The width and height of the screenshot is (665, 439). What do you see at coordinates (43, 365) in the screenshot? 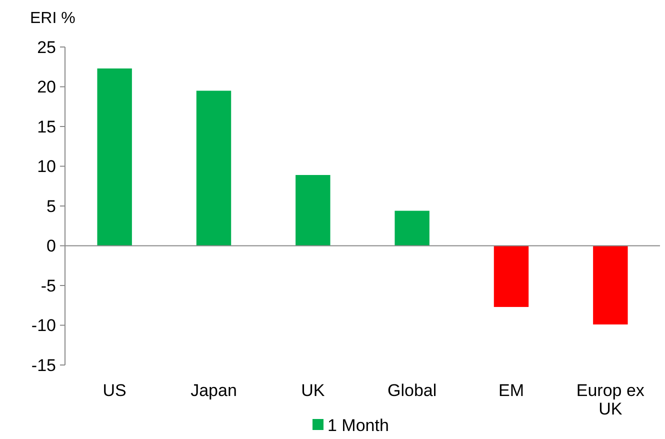
I see `y-tick-label: -15` at bounding box center [43, 365].